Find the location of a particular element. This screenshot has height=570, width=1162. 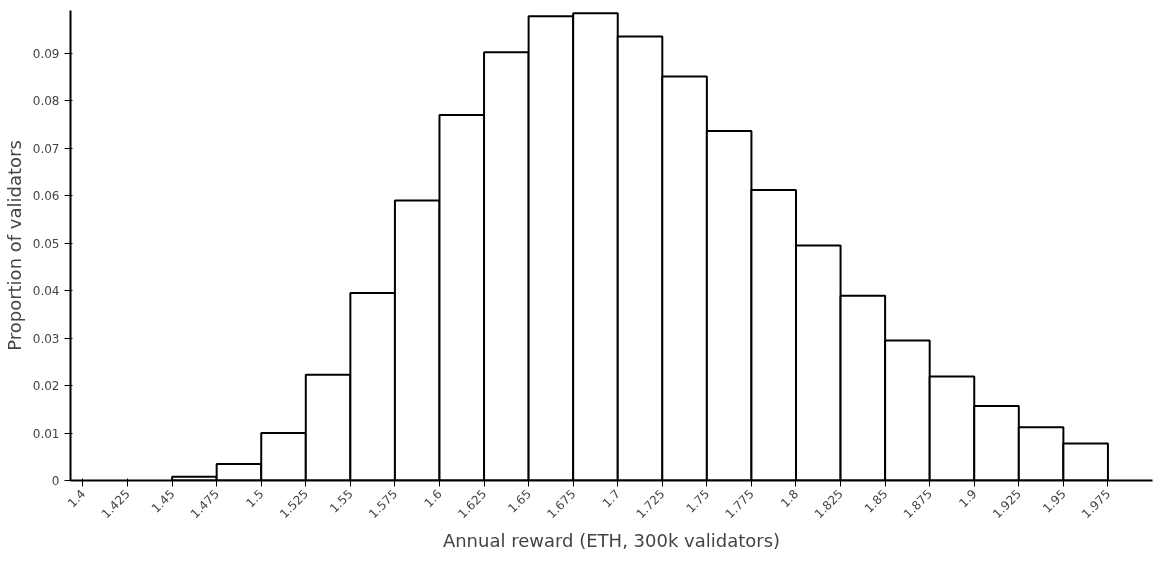

x-tick-label: 1.4 is located at coordinates (76, 498).